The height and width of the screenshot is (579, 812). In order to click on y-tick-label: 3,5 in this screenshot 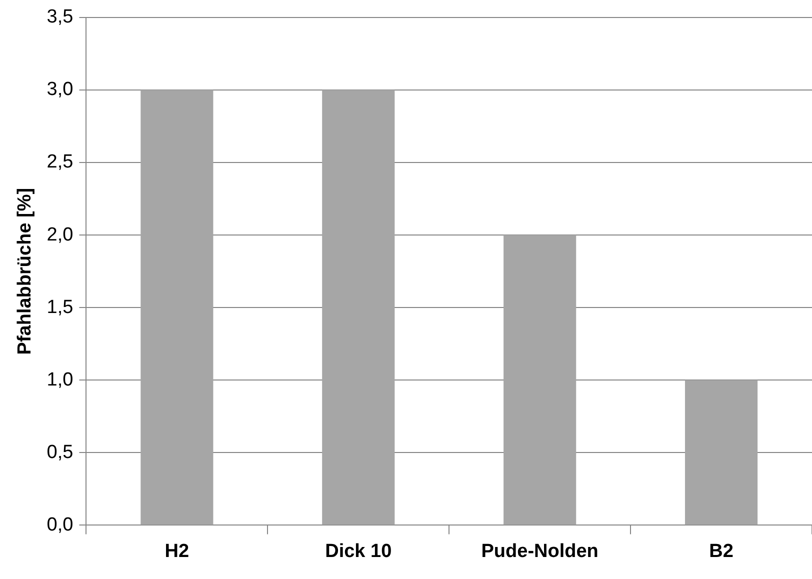, I will do `click(60, 17)`.